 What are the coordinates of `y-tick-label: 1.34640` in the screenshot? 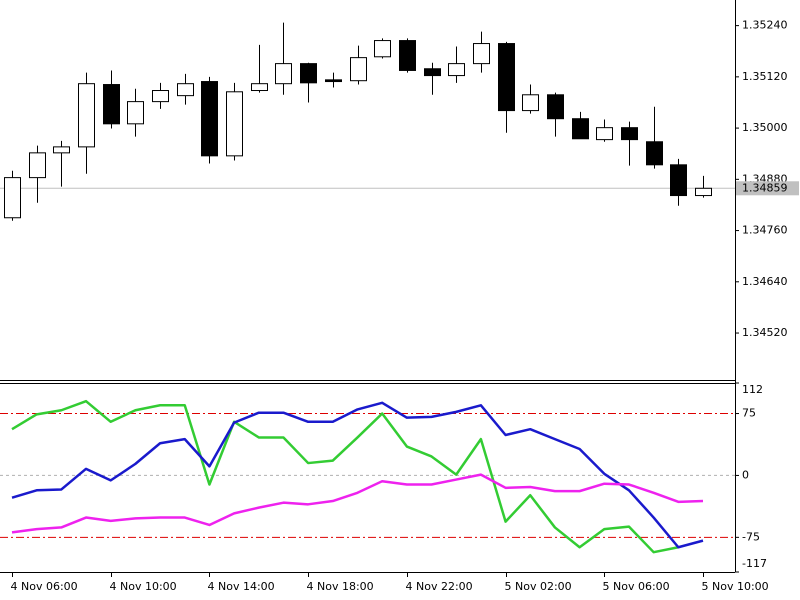 It's located at (765, 281).